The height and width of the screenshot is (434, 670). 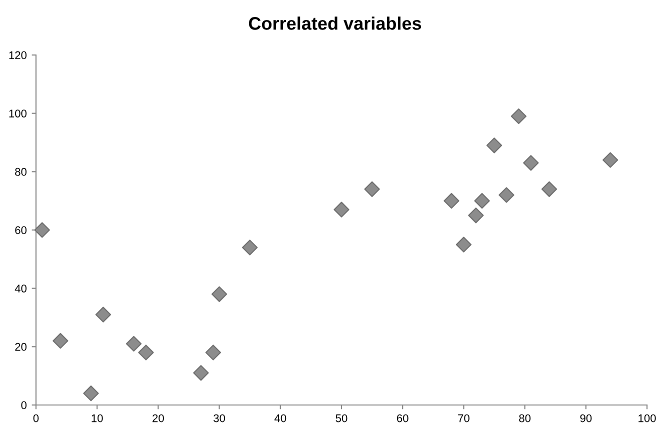 What do you see at coordinates (36, 418) in the screenshot?
I see `x-tick-label: 0` at bounding box center [36, 418].